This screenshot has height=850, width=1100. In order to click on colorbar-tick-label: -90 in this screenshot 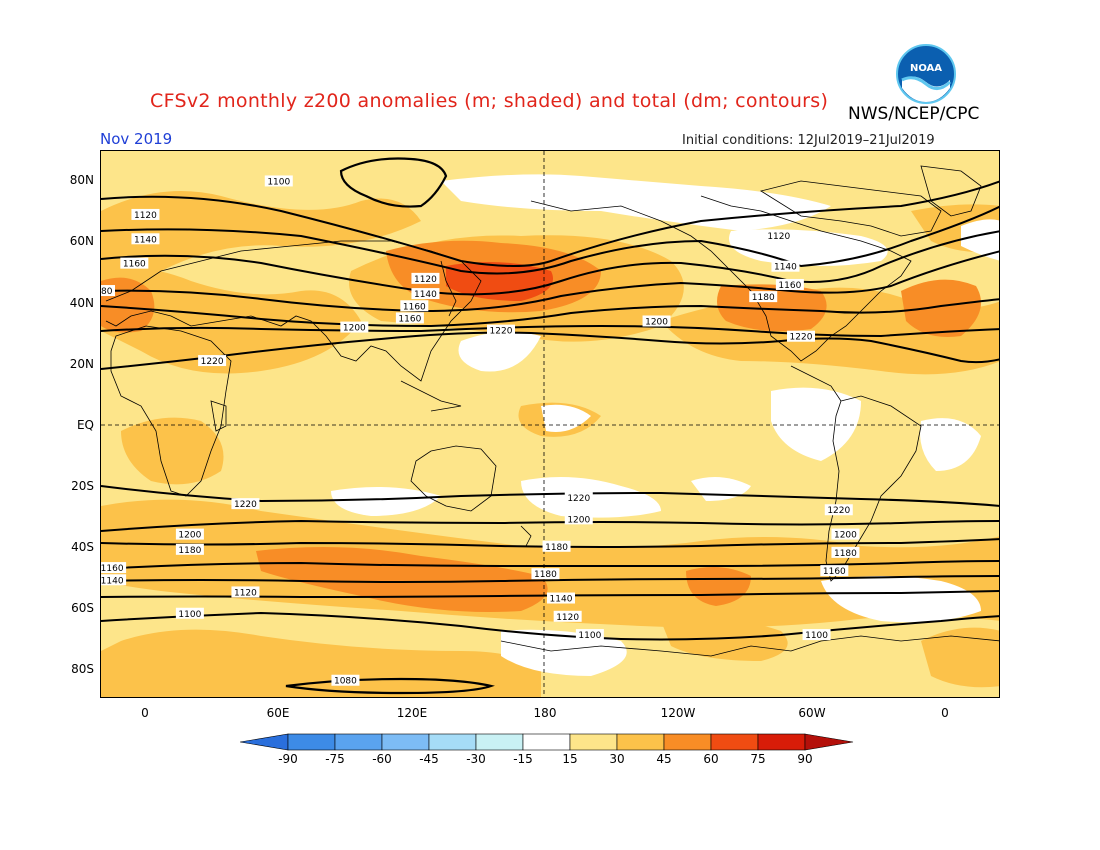, I will do `click(288, 759)`.